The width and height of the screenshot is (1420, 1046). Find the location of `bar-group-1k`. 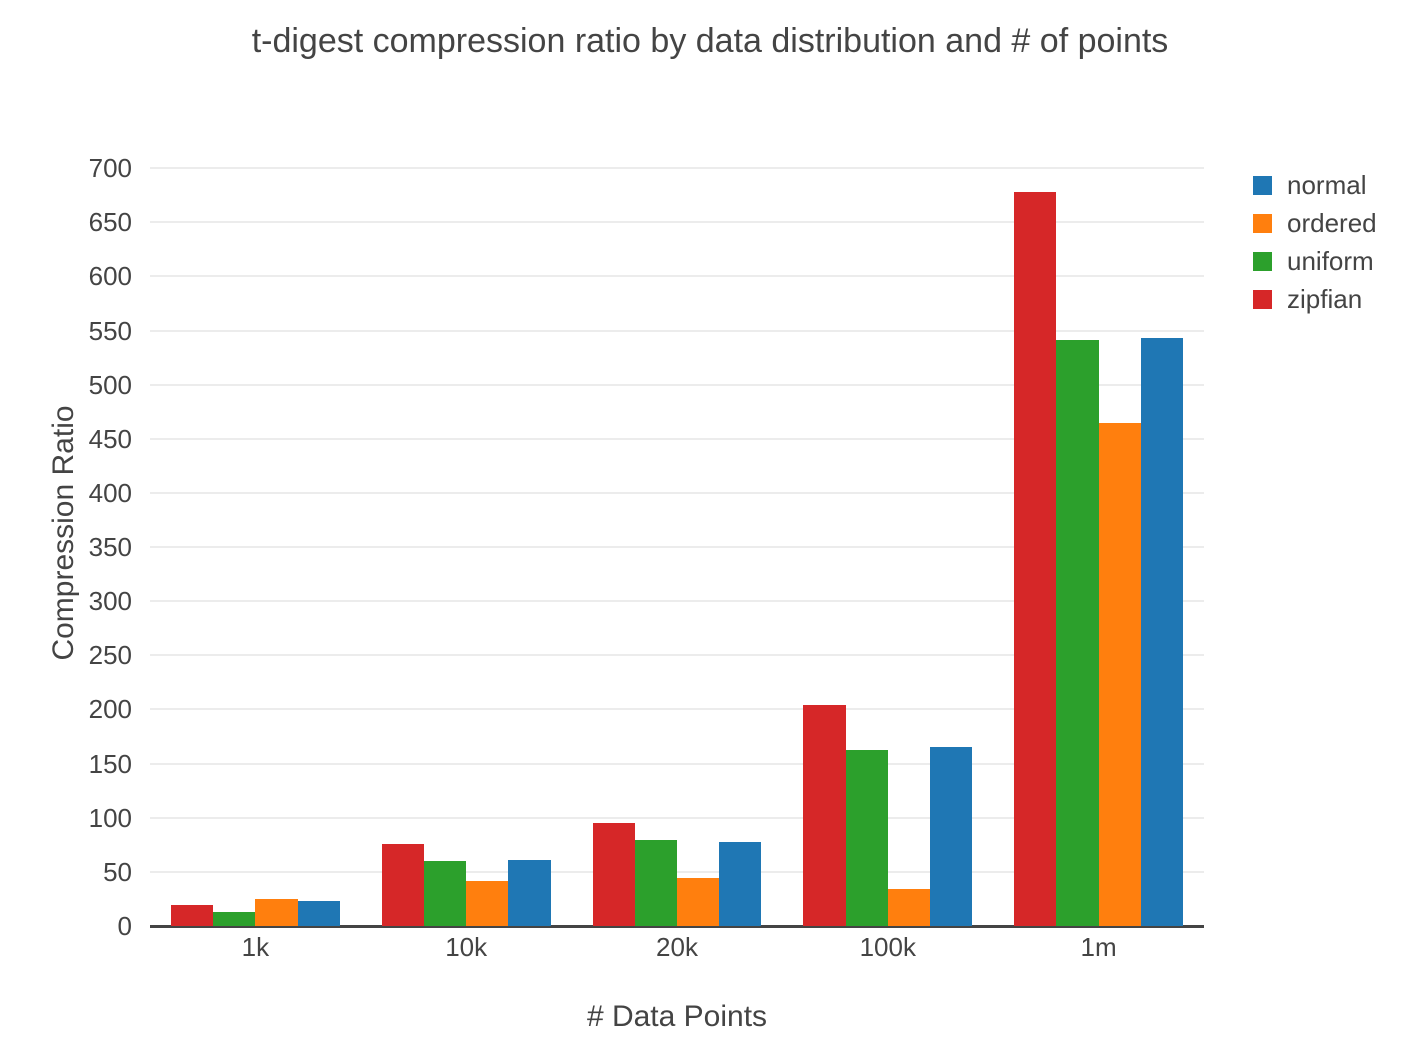

bar-group-1k is located at coordinates (255, 533).